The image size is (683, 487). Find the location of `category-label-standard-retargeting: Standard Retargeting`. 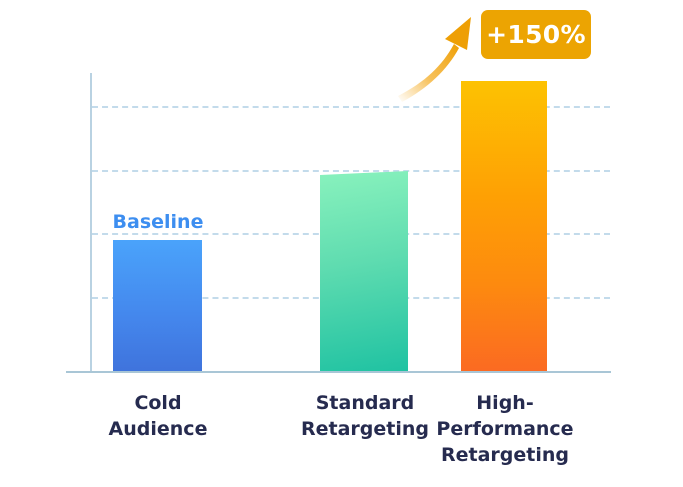

category-label-standard-retargeting: Standard Retargeting is located at coordinates (365, 416).